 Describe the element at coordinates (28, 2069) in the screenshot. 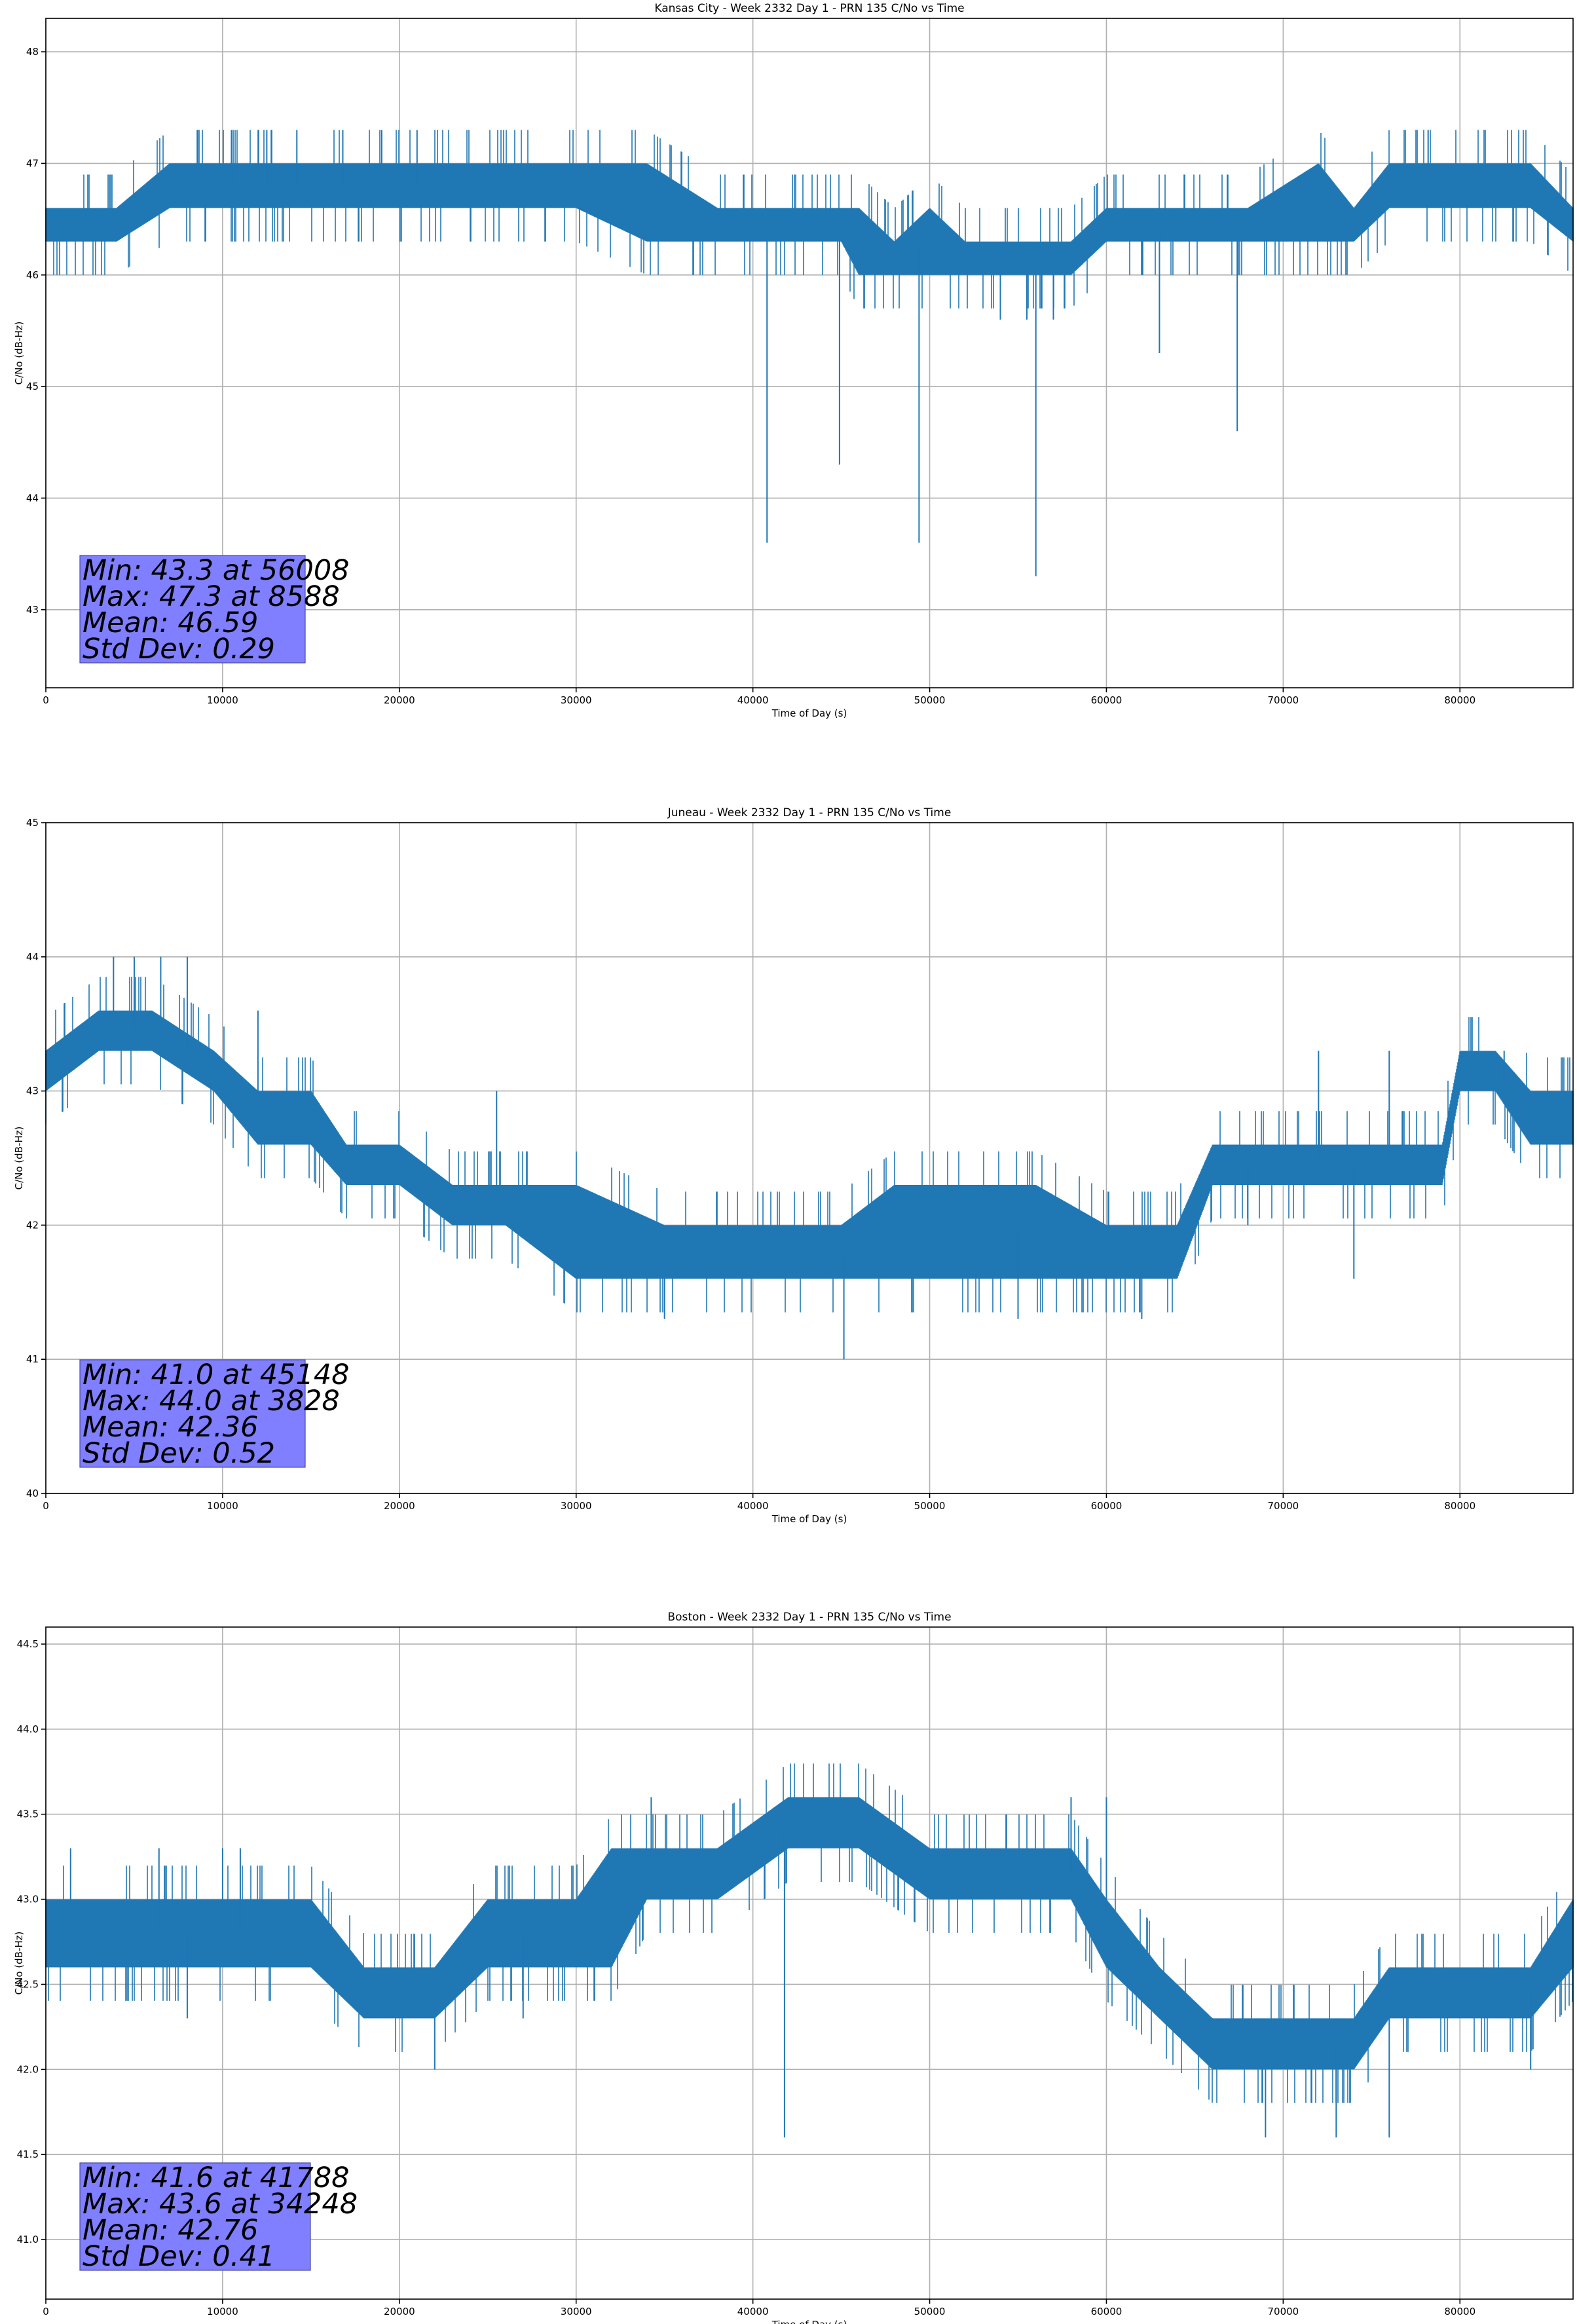

I see `y-tick-label: 42.0` at that location.